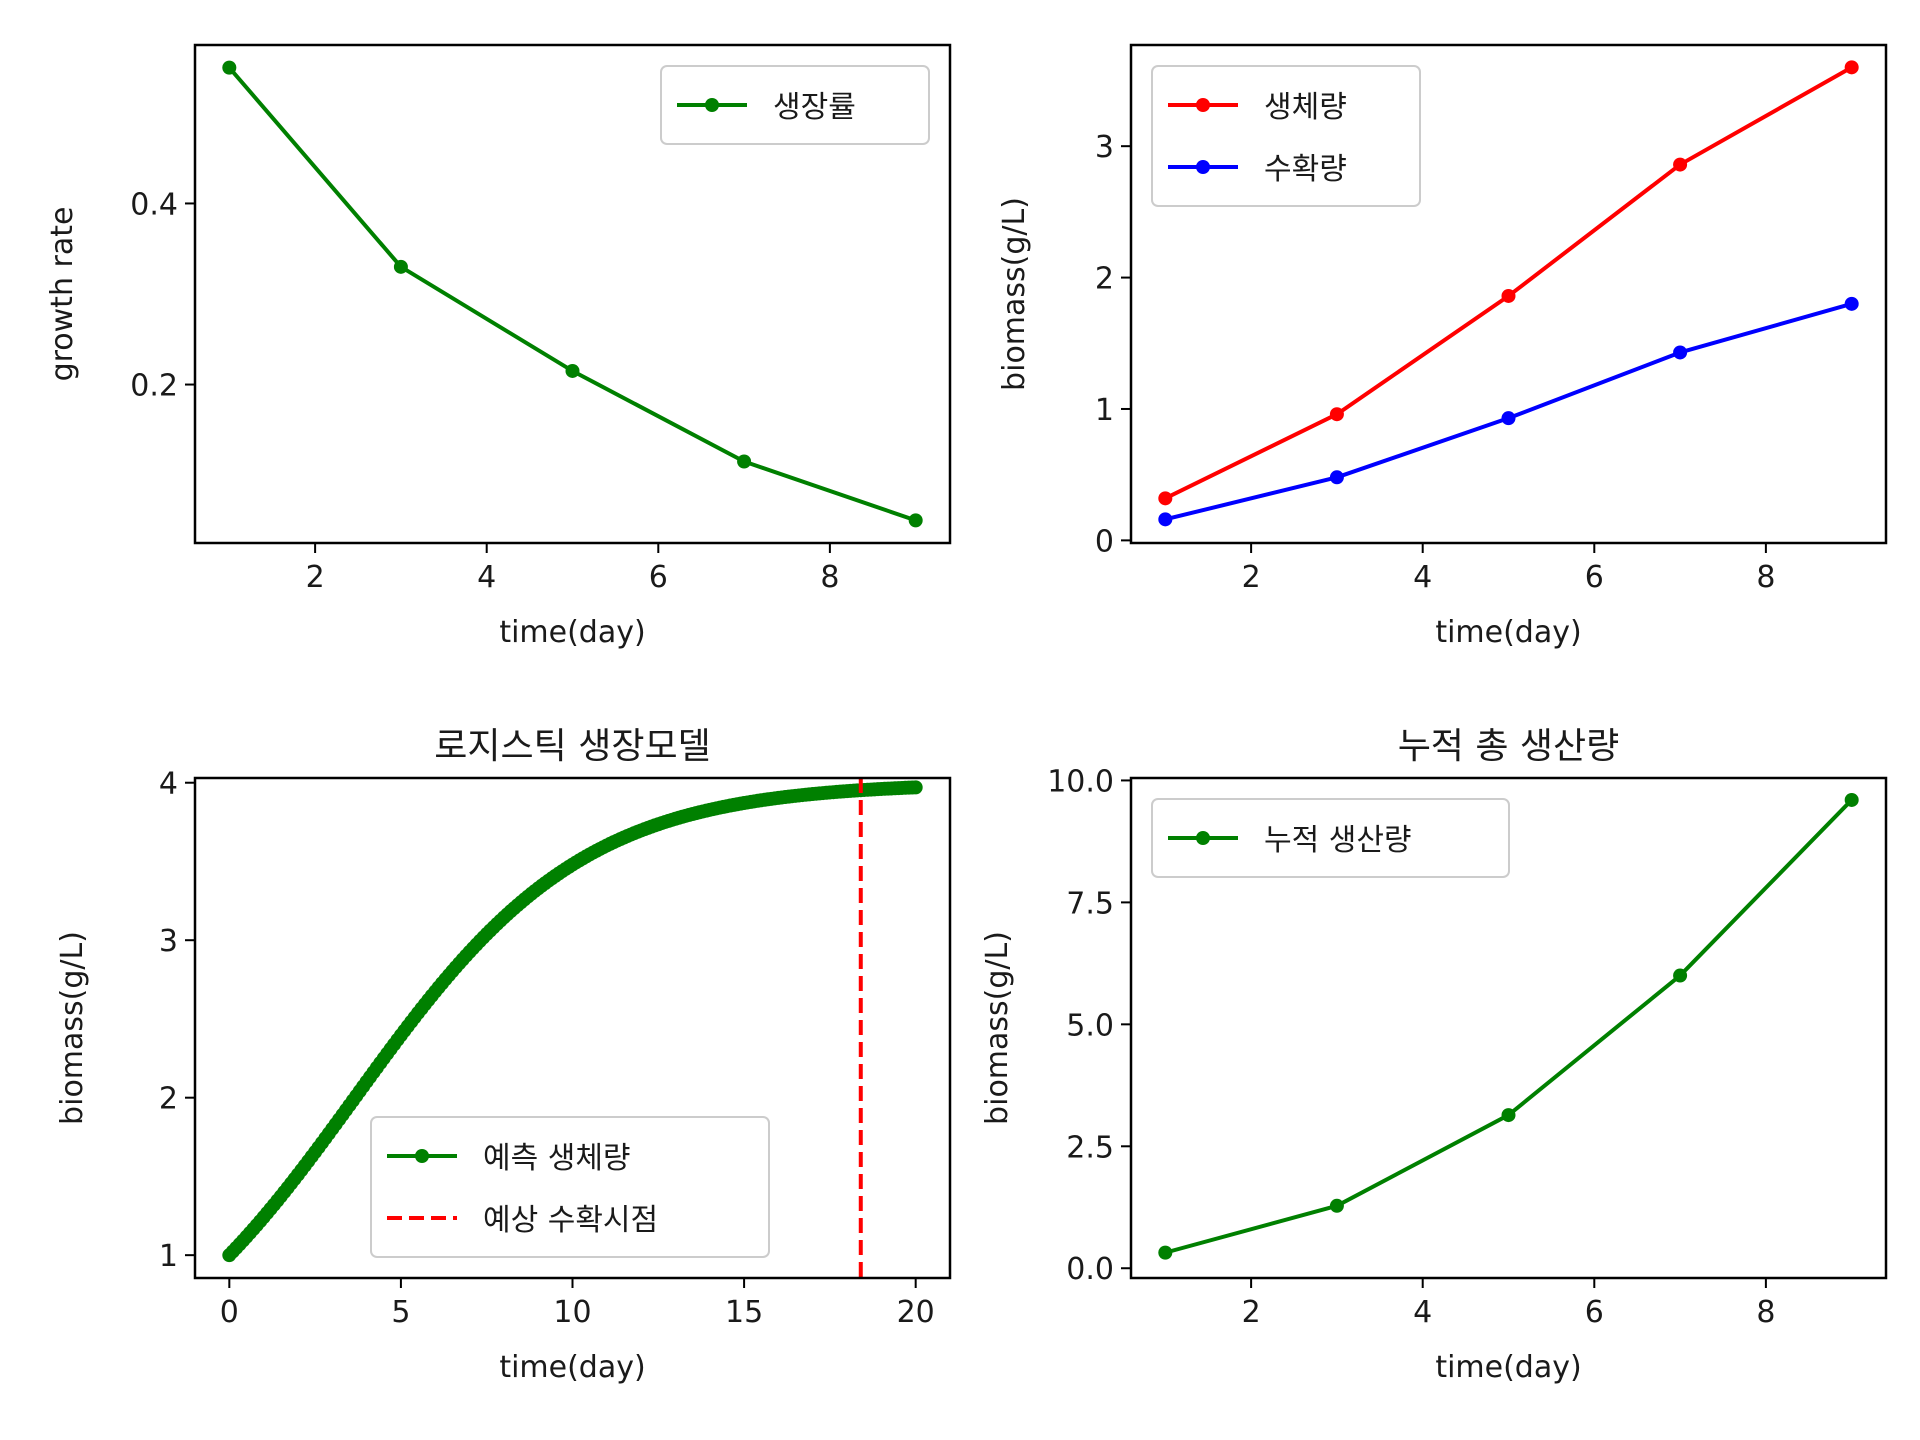 Image resolution: width=1920 pixels, height=1440 pixels. What do you see at coordinates (572, 1312) in the screenshot?
I see `x-tick-label: 10` at bounding box center [572, 1312].